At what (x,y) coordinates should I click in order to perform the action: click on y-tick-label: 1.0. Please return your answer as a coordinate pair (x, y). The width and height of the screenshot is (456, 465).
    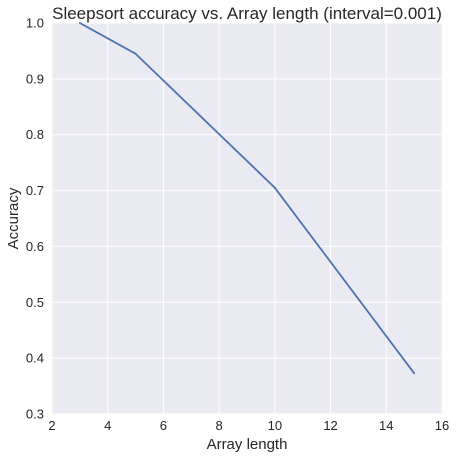
    Looking at the image, I should click on (35, 23).